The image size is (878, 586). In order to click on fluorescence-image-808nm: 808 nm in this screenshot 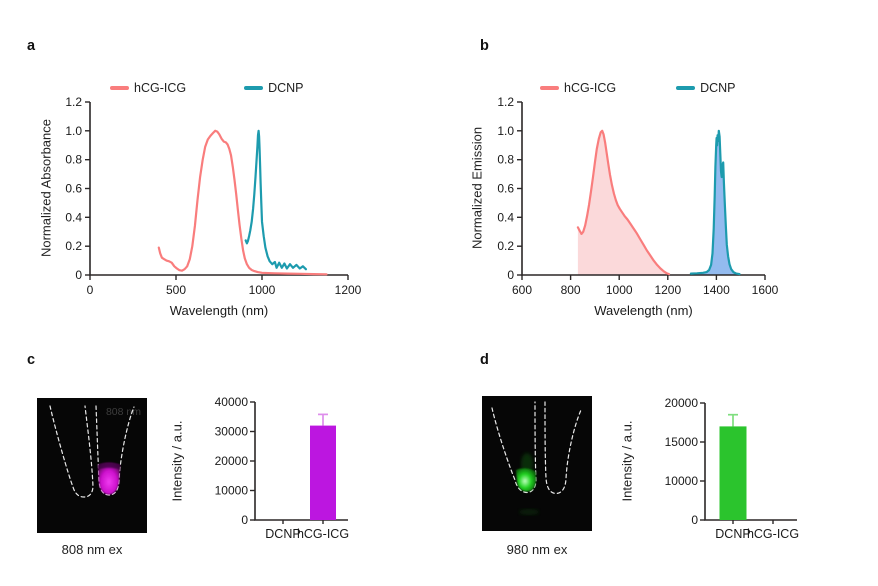, I will do `click(92, 465)`.